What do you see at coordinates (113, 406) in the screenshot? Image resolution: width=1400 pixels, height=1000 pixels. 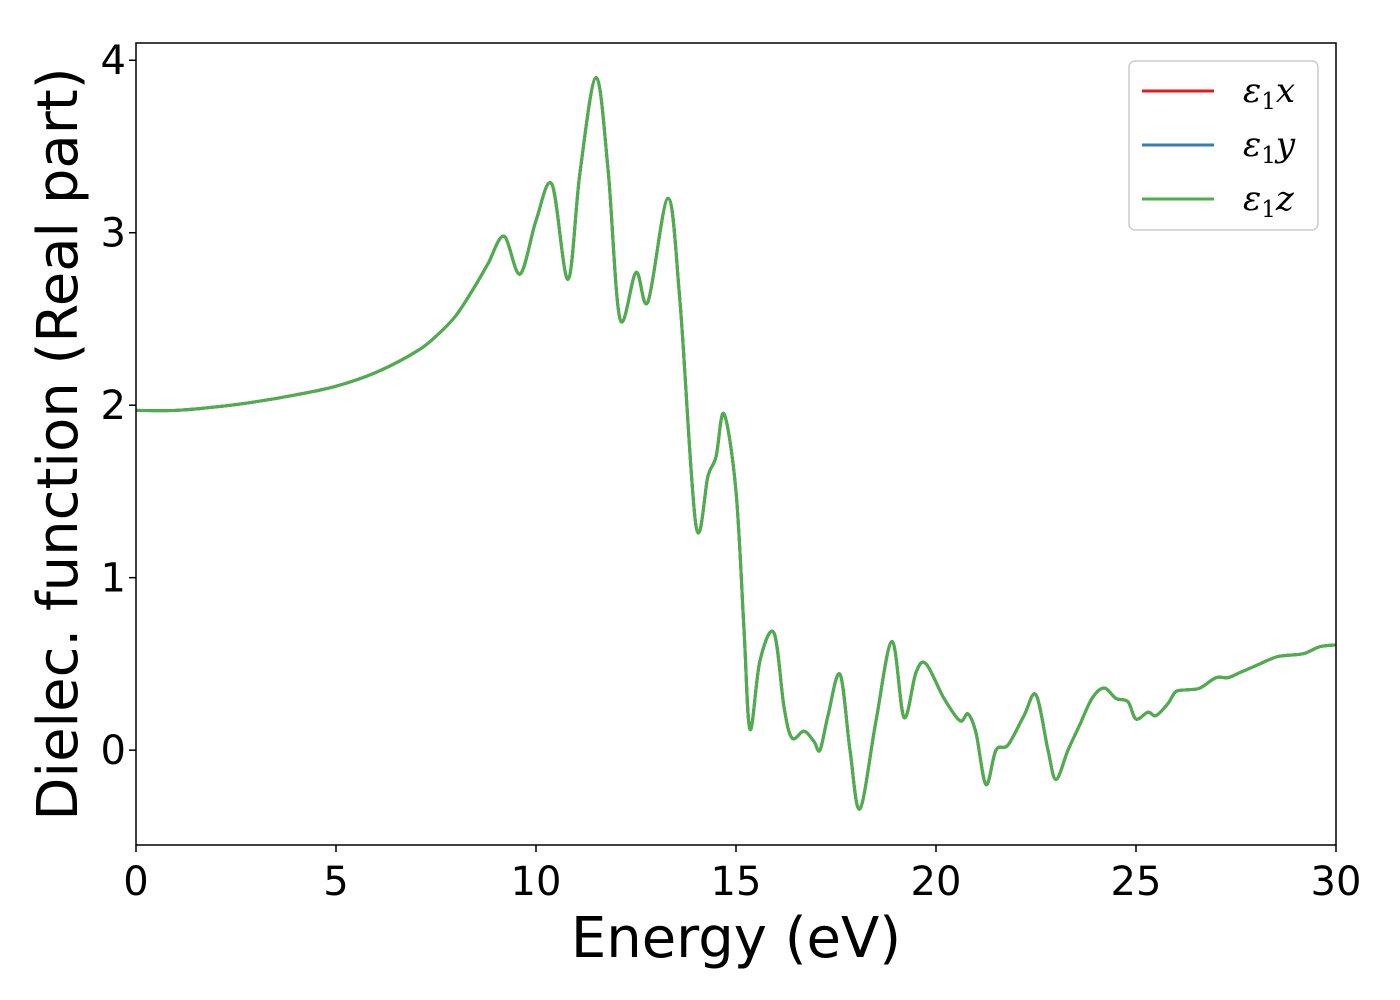 I see `y-tick-label: 2` at bounding box center [113, 406].